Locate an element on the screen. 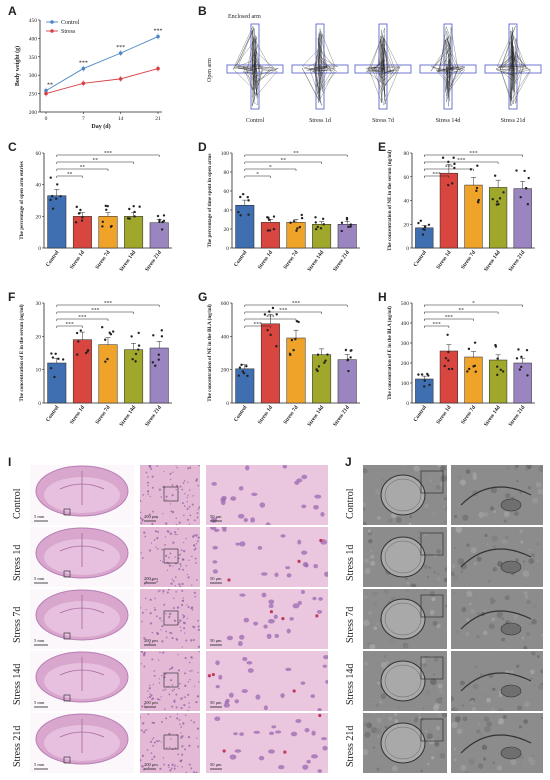 This screenshot has width=550, height=780. red-cell is located at coordinates (299, 561).